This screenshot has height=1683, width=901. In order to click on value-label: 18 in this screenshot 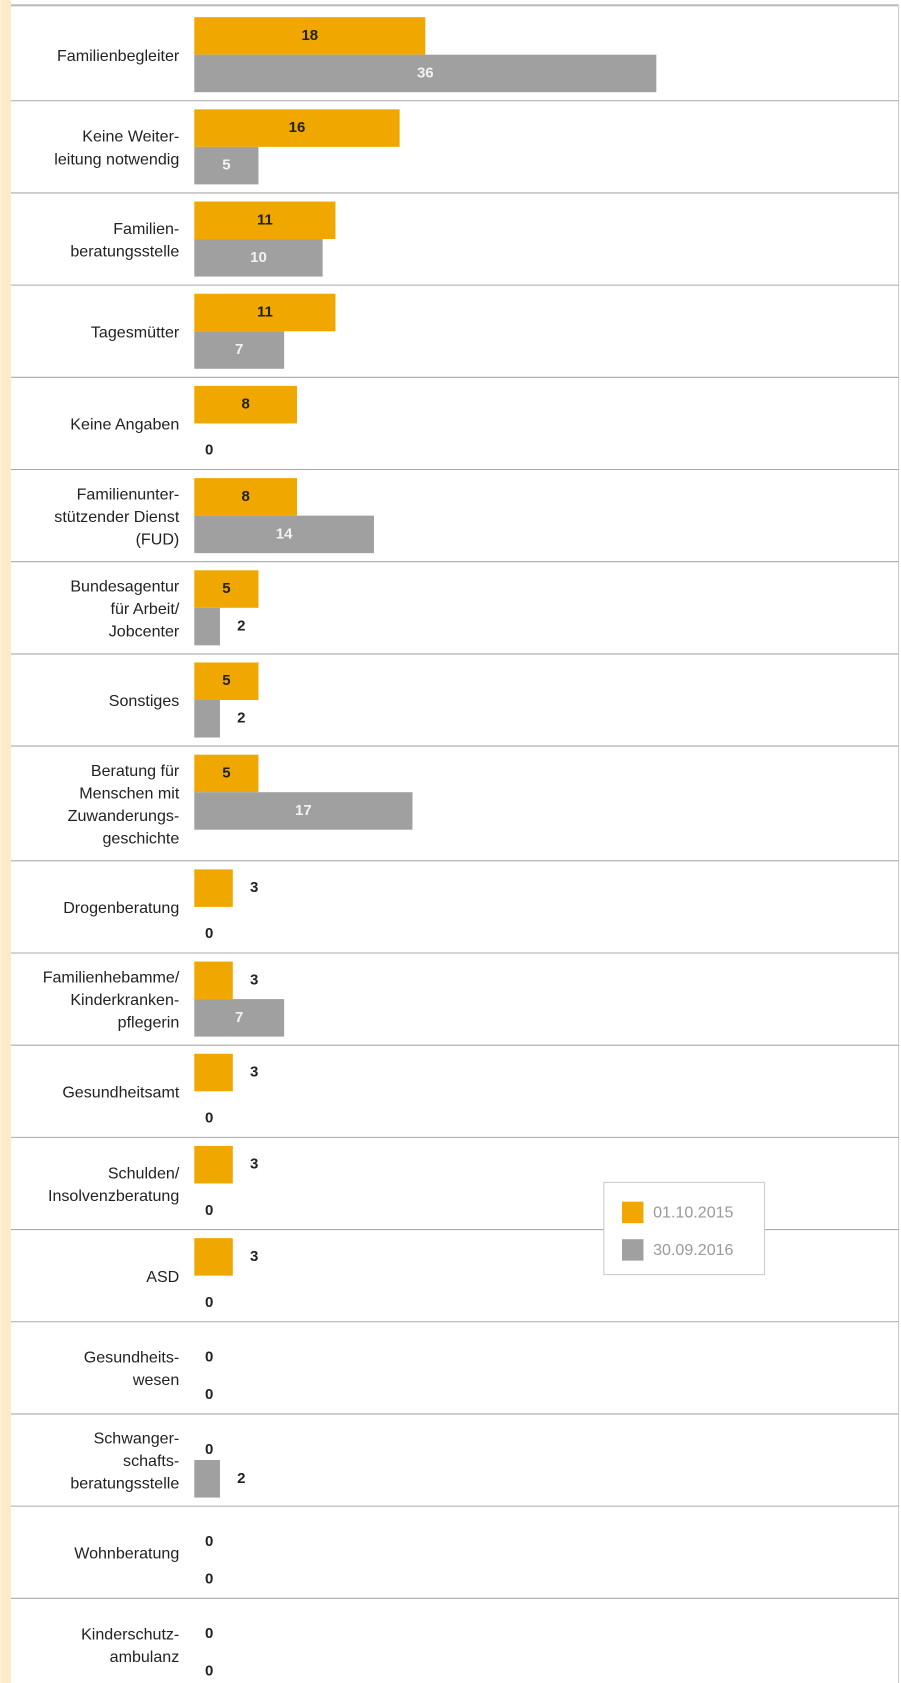, I will do `click(309, 35)`.